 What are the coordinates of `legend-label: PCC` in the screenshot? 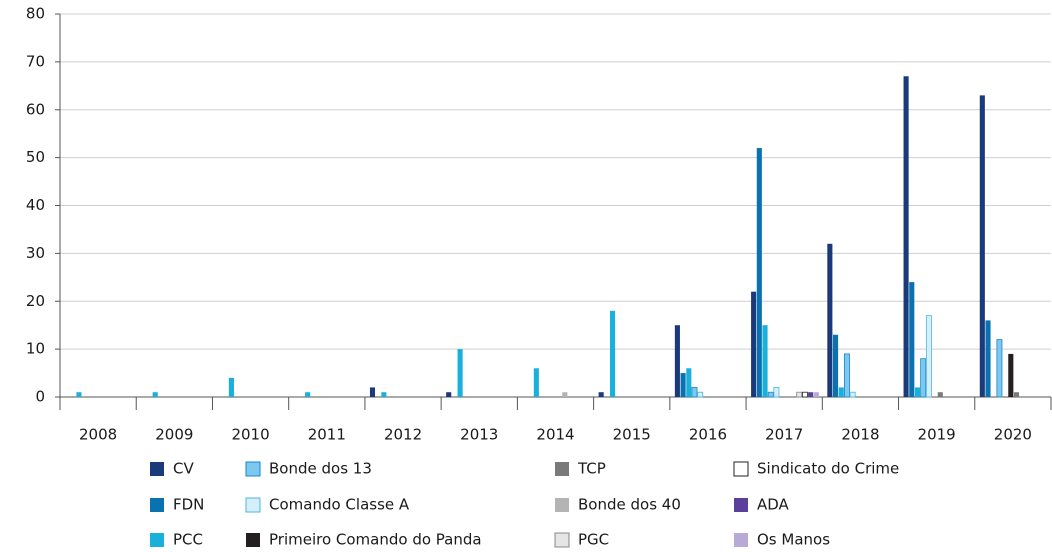 It's located at (188, 540).